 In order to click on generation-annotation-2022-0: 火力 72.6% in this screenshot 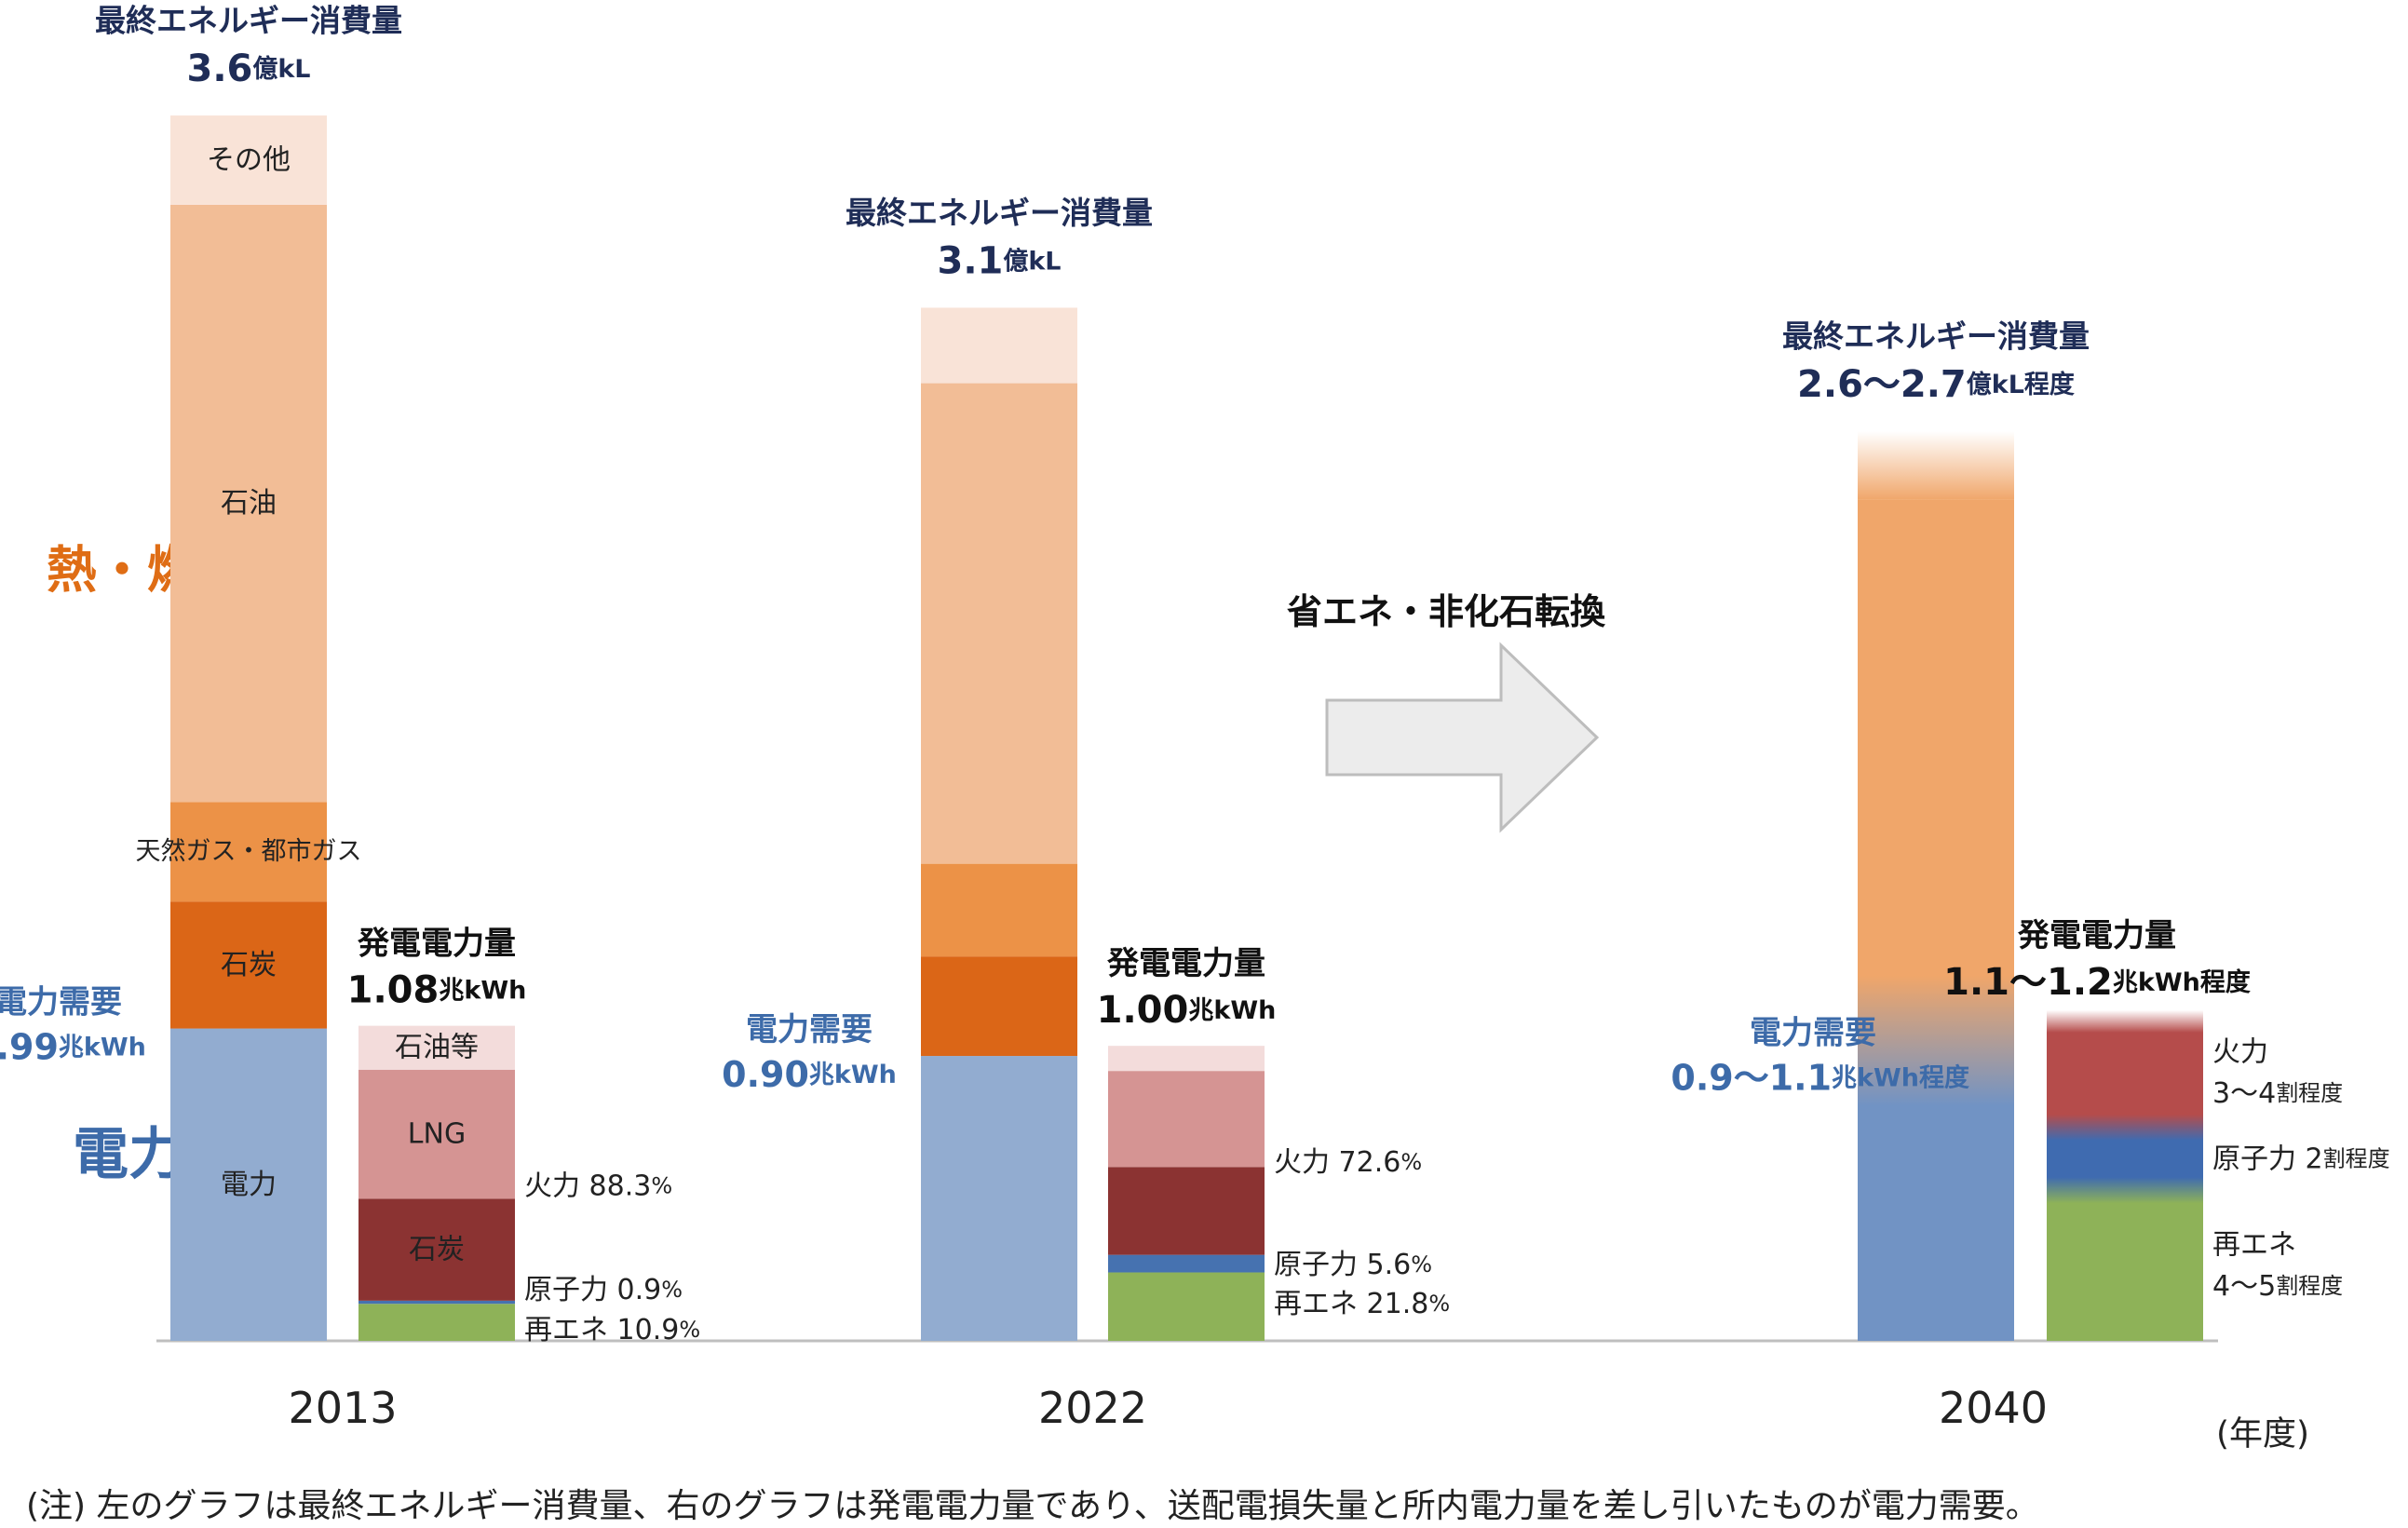, I will do `click(1348, 1163)`.